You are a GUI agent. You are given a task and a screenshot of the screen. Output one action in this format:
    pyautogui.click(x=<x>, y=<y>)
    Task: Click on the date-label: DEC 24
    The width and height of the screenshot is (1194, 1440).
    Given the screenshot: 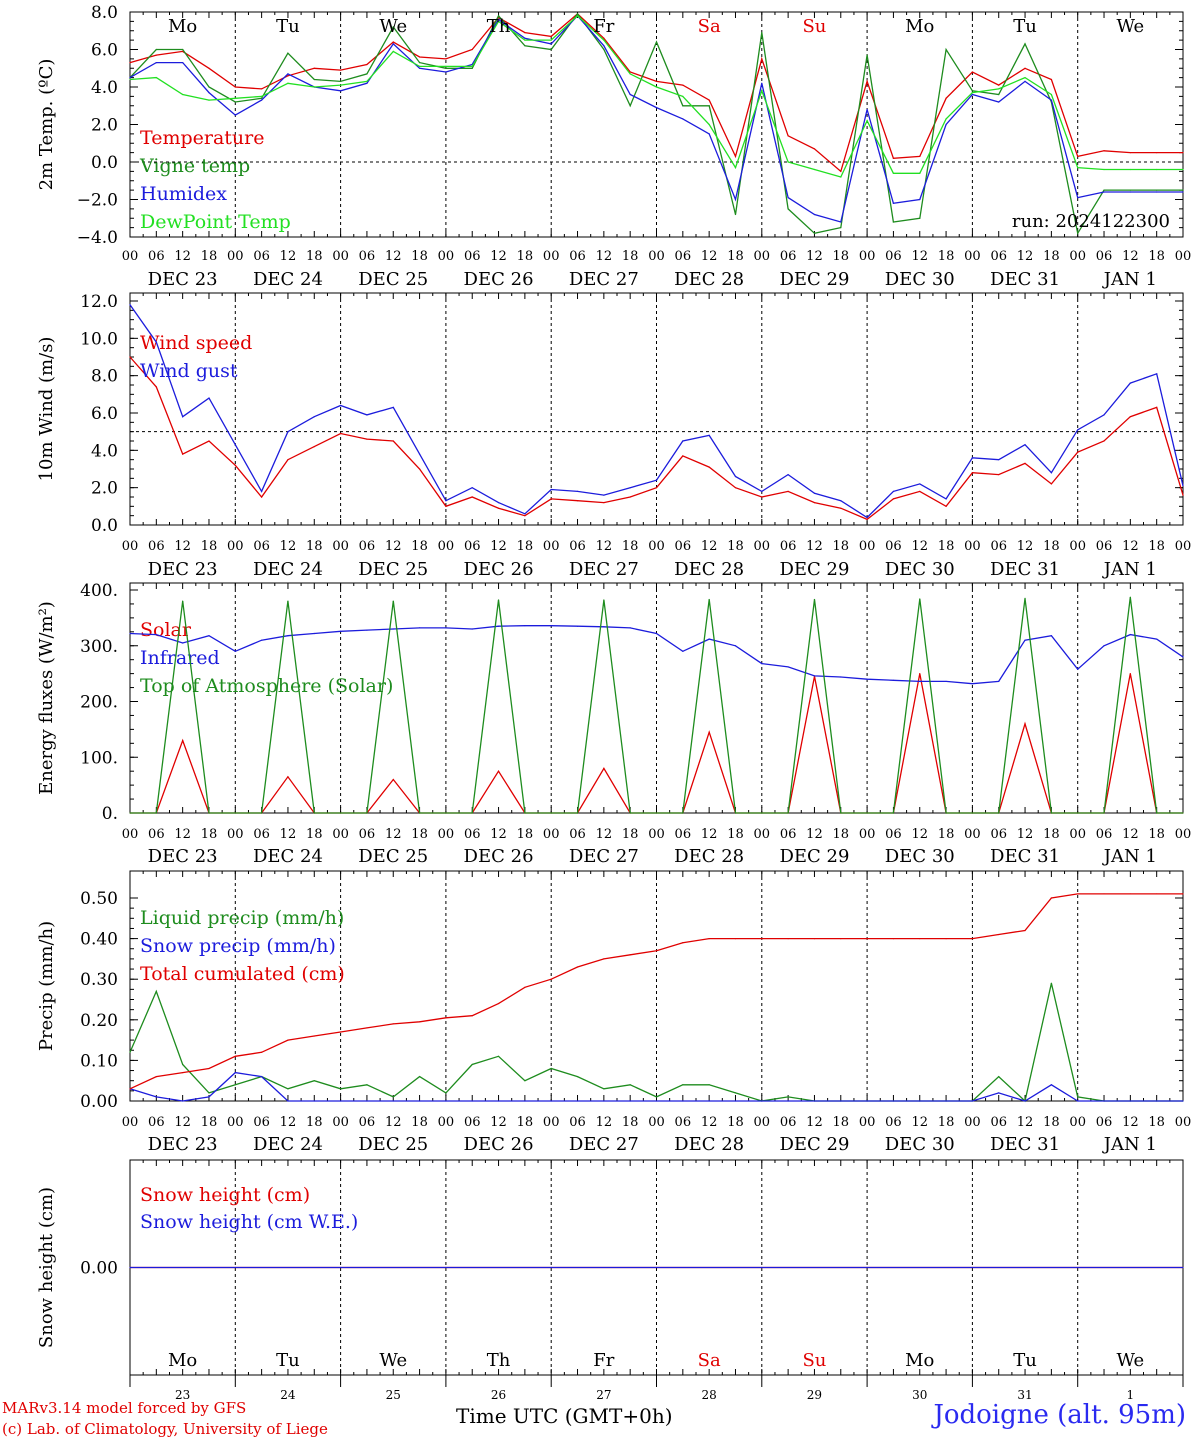 What is the action you would take?
    pyautogui.click(x=288, y=856)
    